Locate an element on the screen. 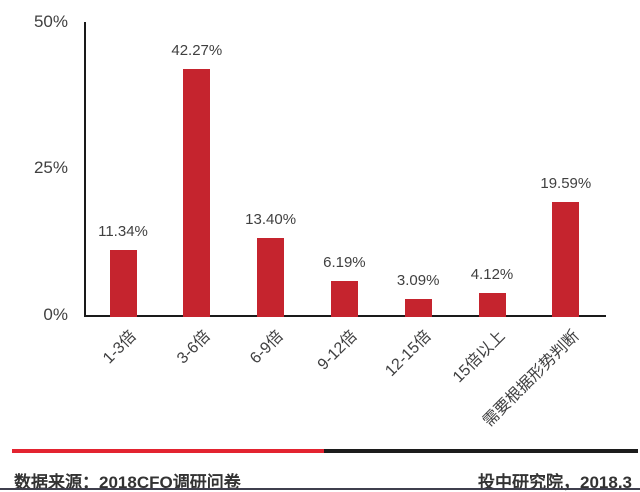  bar-value-label: 13.40% is located at coordinates (271, 220).